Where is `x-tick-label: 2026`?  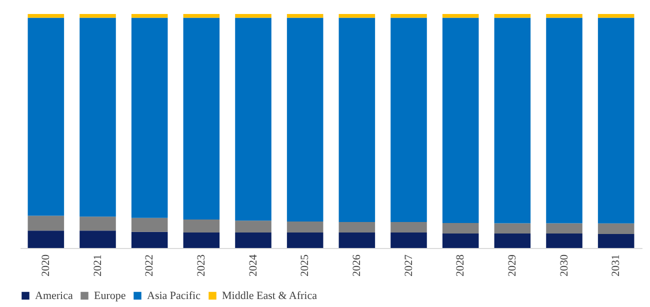
x-tick-label: 2026 is located at coordinates (356, 265).